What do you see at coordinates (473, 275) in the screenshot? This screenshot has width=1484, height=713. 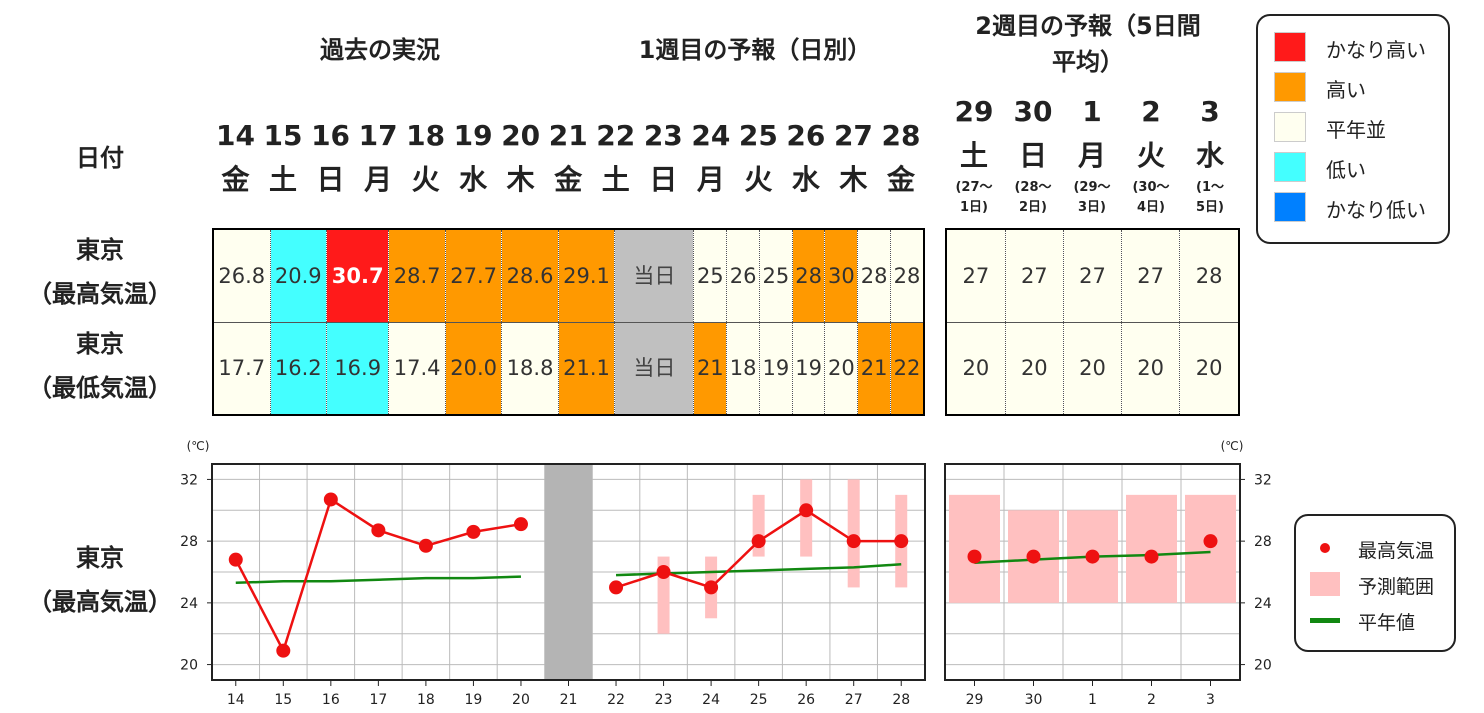 I see `temp-cell: 27.7` at bounding box center [473, 275].